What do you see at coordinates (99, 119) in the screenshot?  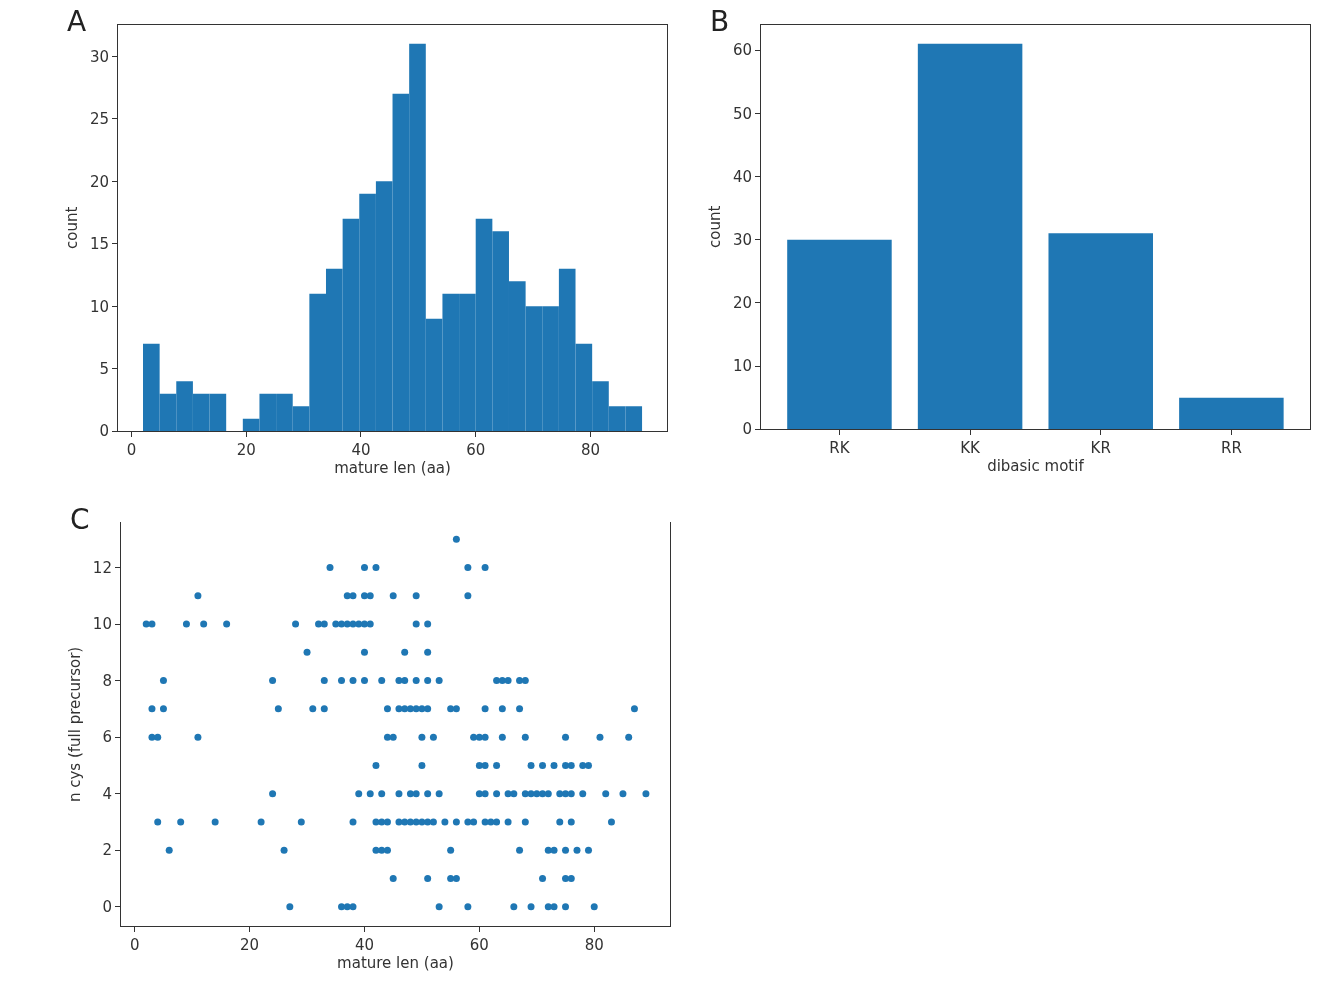 I see `y-tick-label: 25` at bounding box center [99, 119].